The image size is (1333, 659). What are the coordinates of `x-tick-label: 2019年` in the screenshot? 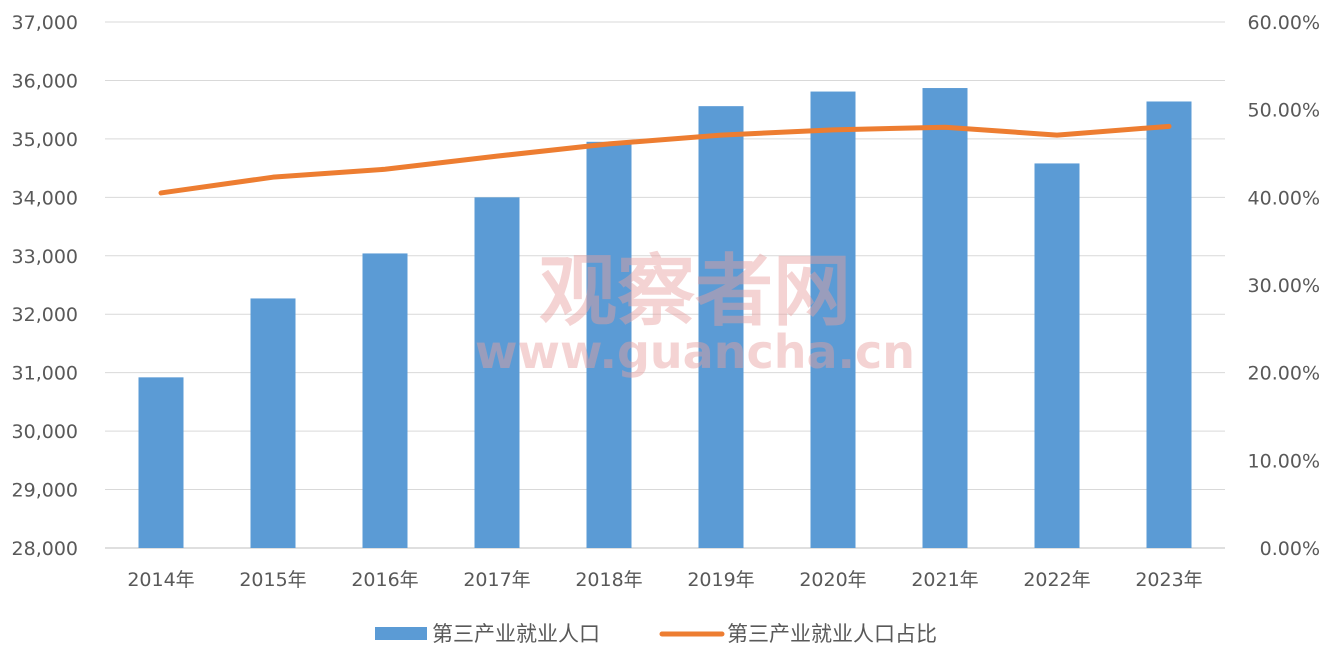 It's located at (720, 580).